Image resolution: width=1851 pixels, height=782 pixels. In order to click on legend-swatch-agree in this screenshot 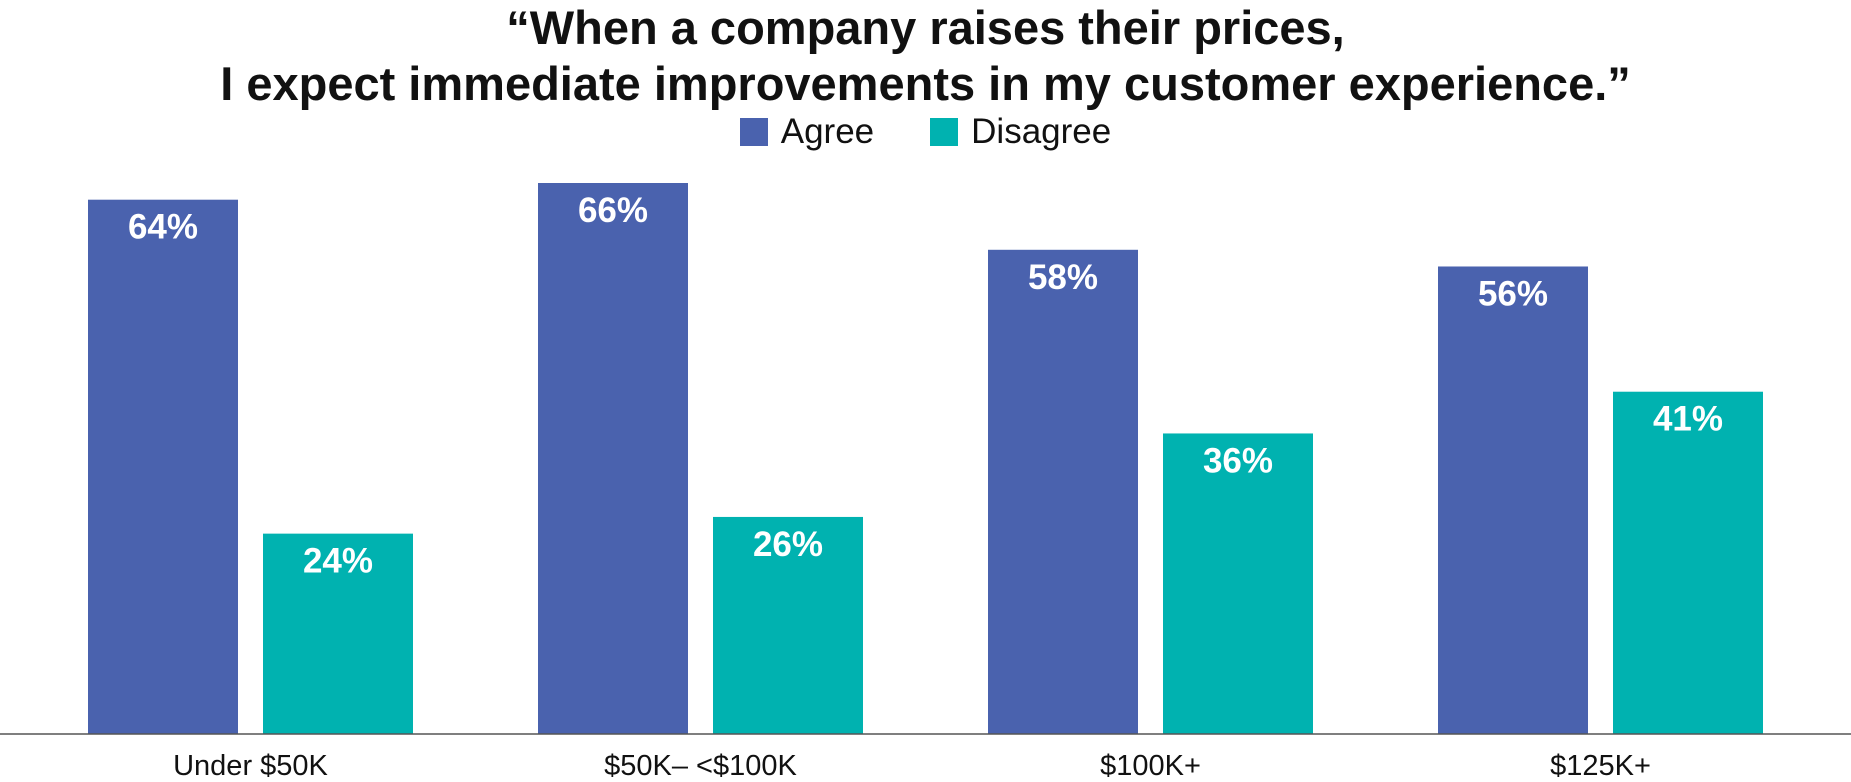, I will do `click(753, 132)`.